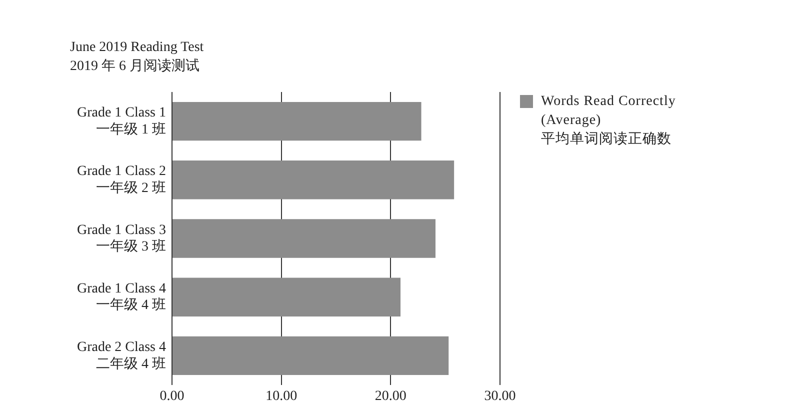 Image resolution: width=793 pixels, height=419 pixels. What do you see at coordinates (282, 396) in the screenshot?
I see `x-tick-label: 10.00` at bounding box center [282, 396].